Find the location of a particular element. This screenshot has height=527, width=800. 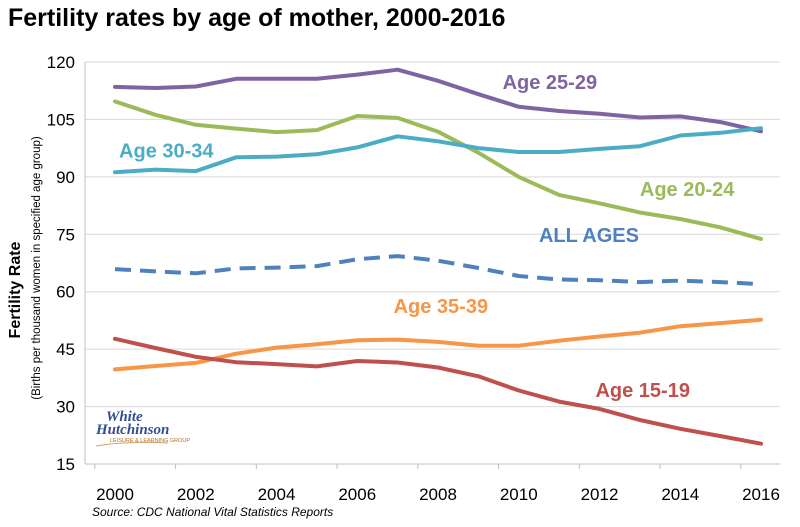

x-axis-ticks: 2000 2002 2004 2006 2008 2010 2012 2014 2016 is located at coordinates (438, 494).